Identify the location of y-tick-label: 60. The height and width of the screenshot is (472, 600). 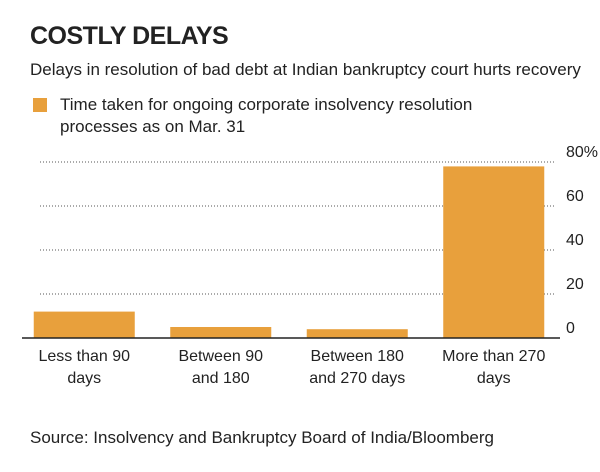
(575, 196).